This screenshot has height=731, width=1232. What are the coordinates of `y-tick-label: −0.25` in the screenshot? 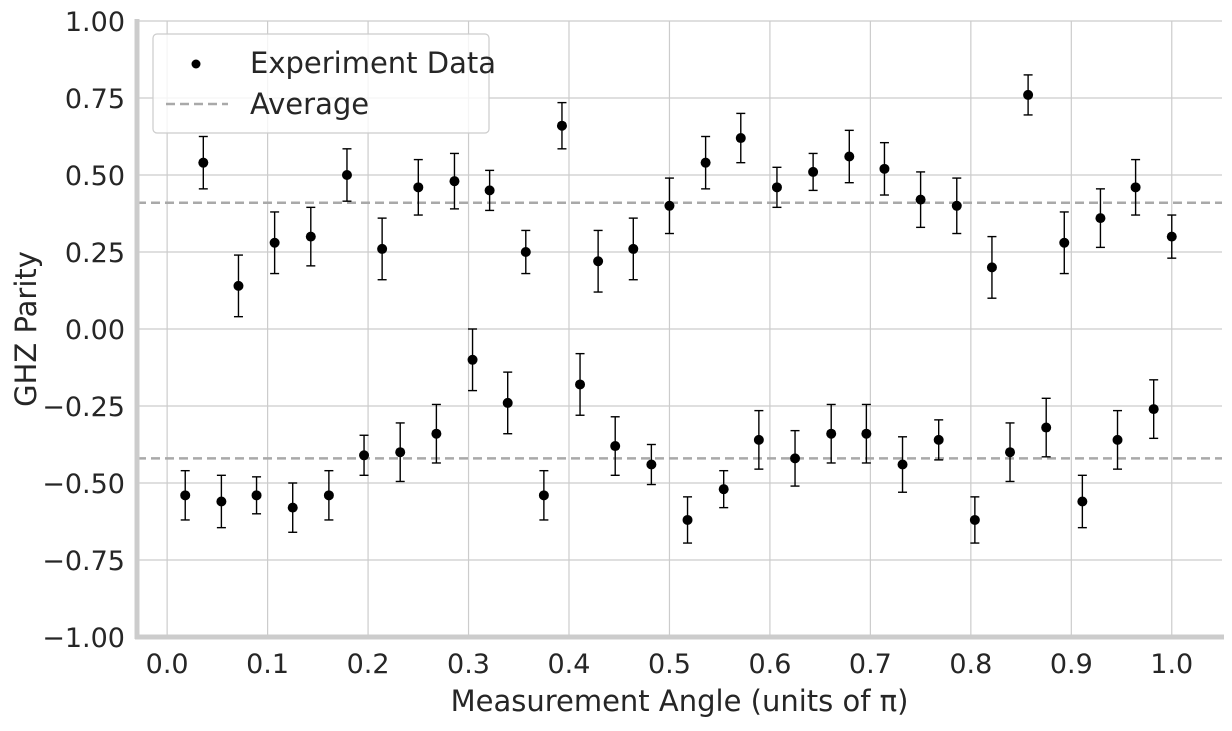 It's located at (83, 407).